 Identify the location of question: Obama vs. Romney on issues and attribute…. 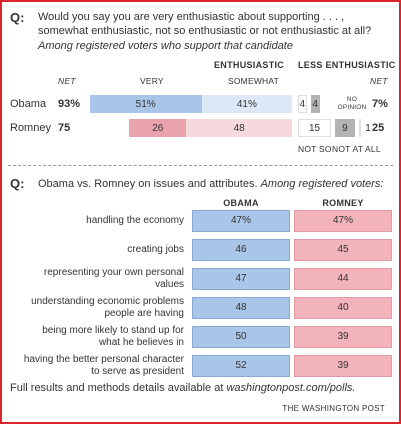
(210, 184).